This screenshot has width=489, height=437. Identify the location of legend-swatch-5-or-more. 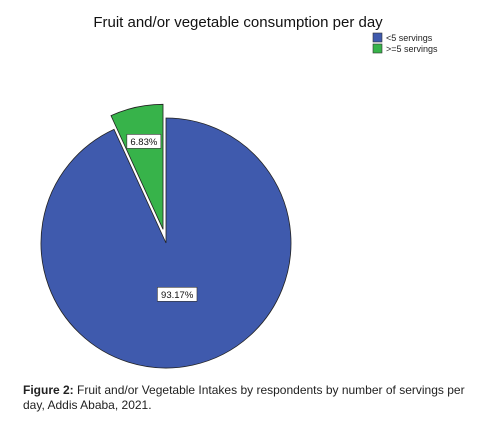
(377, 48).